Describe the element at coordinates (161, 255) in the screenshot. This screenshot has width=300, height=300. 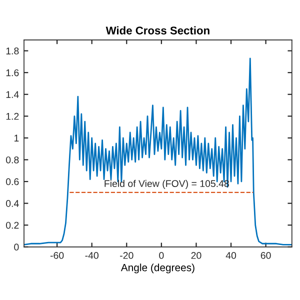
I see `x-tick-label: 0` at that location.